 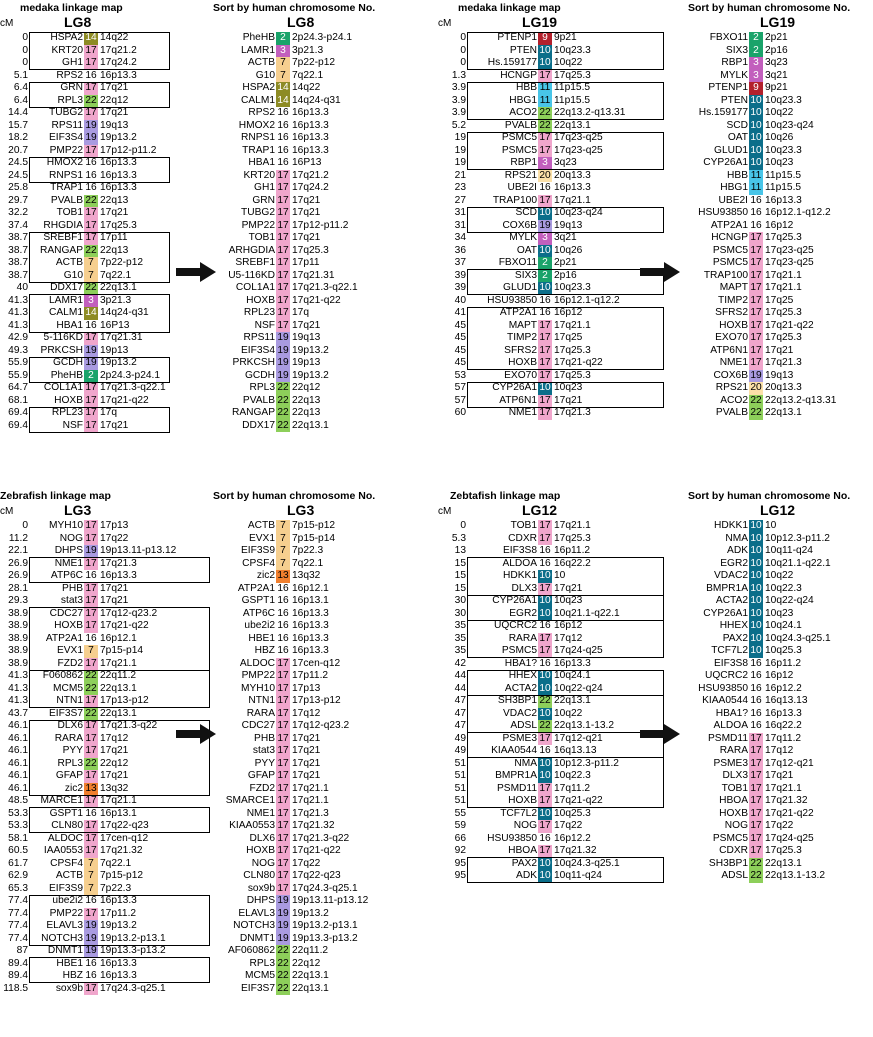 I want to click on chromosome-band: 3q23, so click(x=565, y=162).